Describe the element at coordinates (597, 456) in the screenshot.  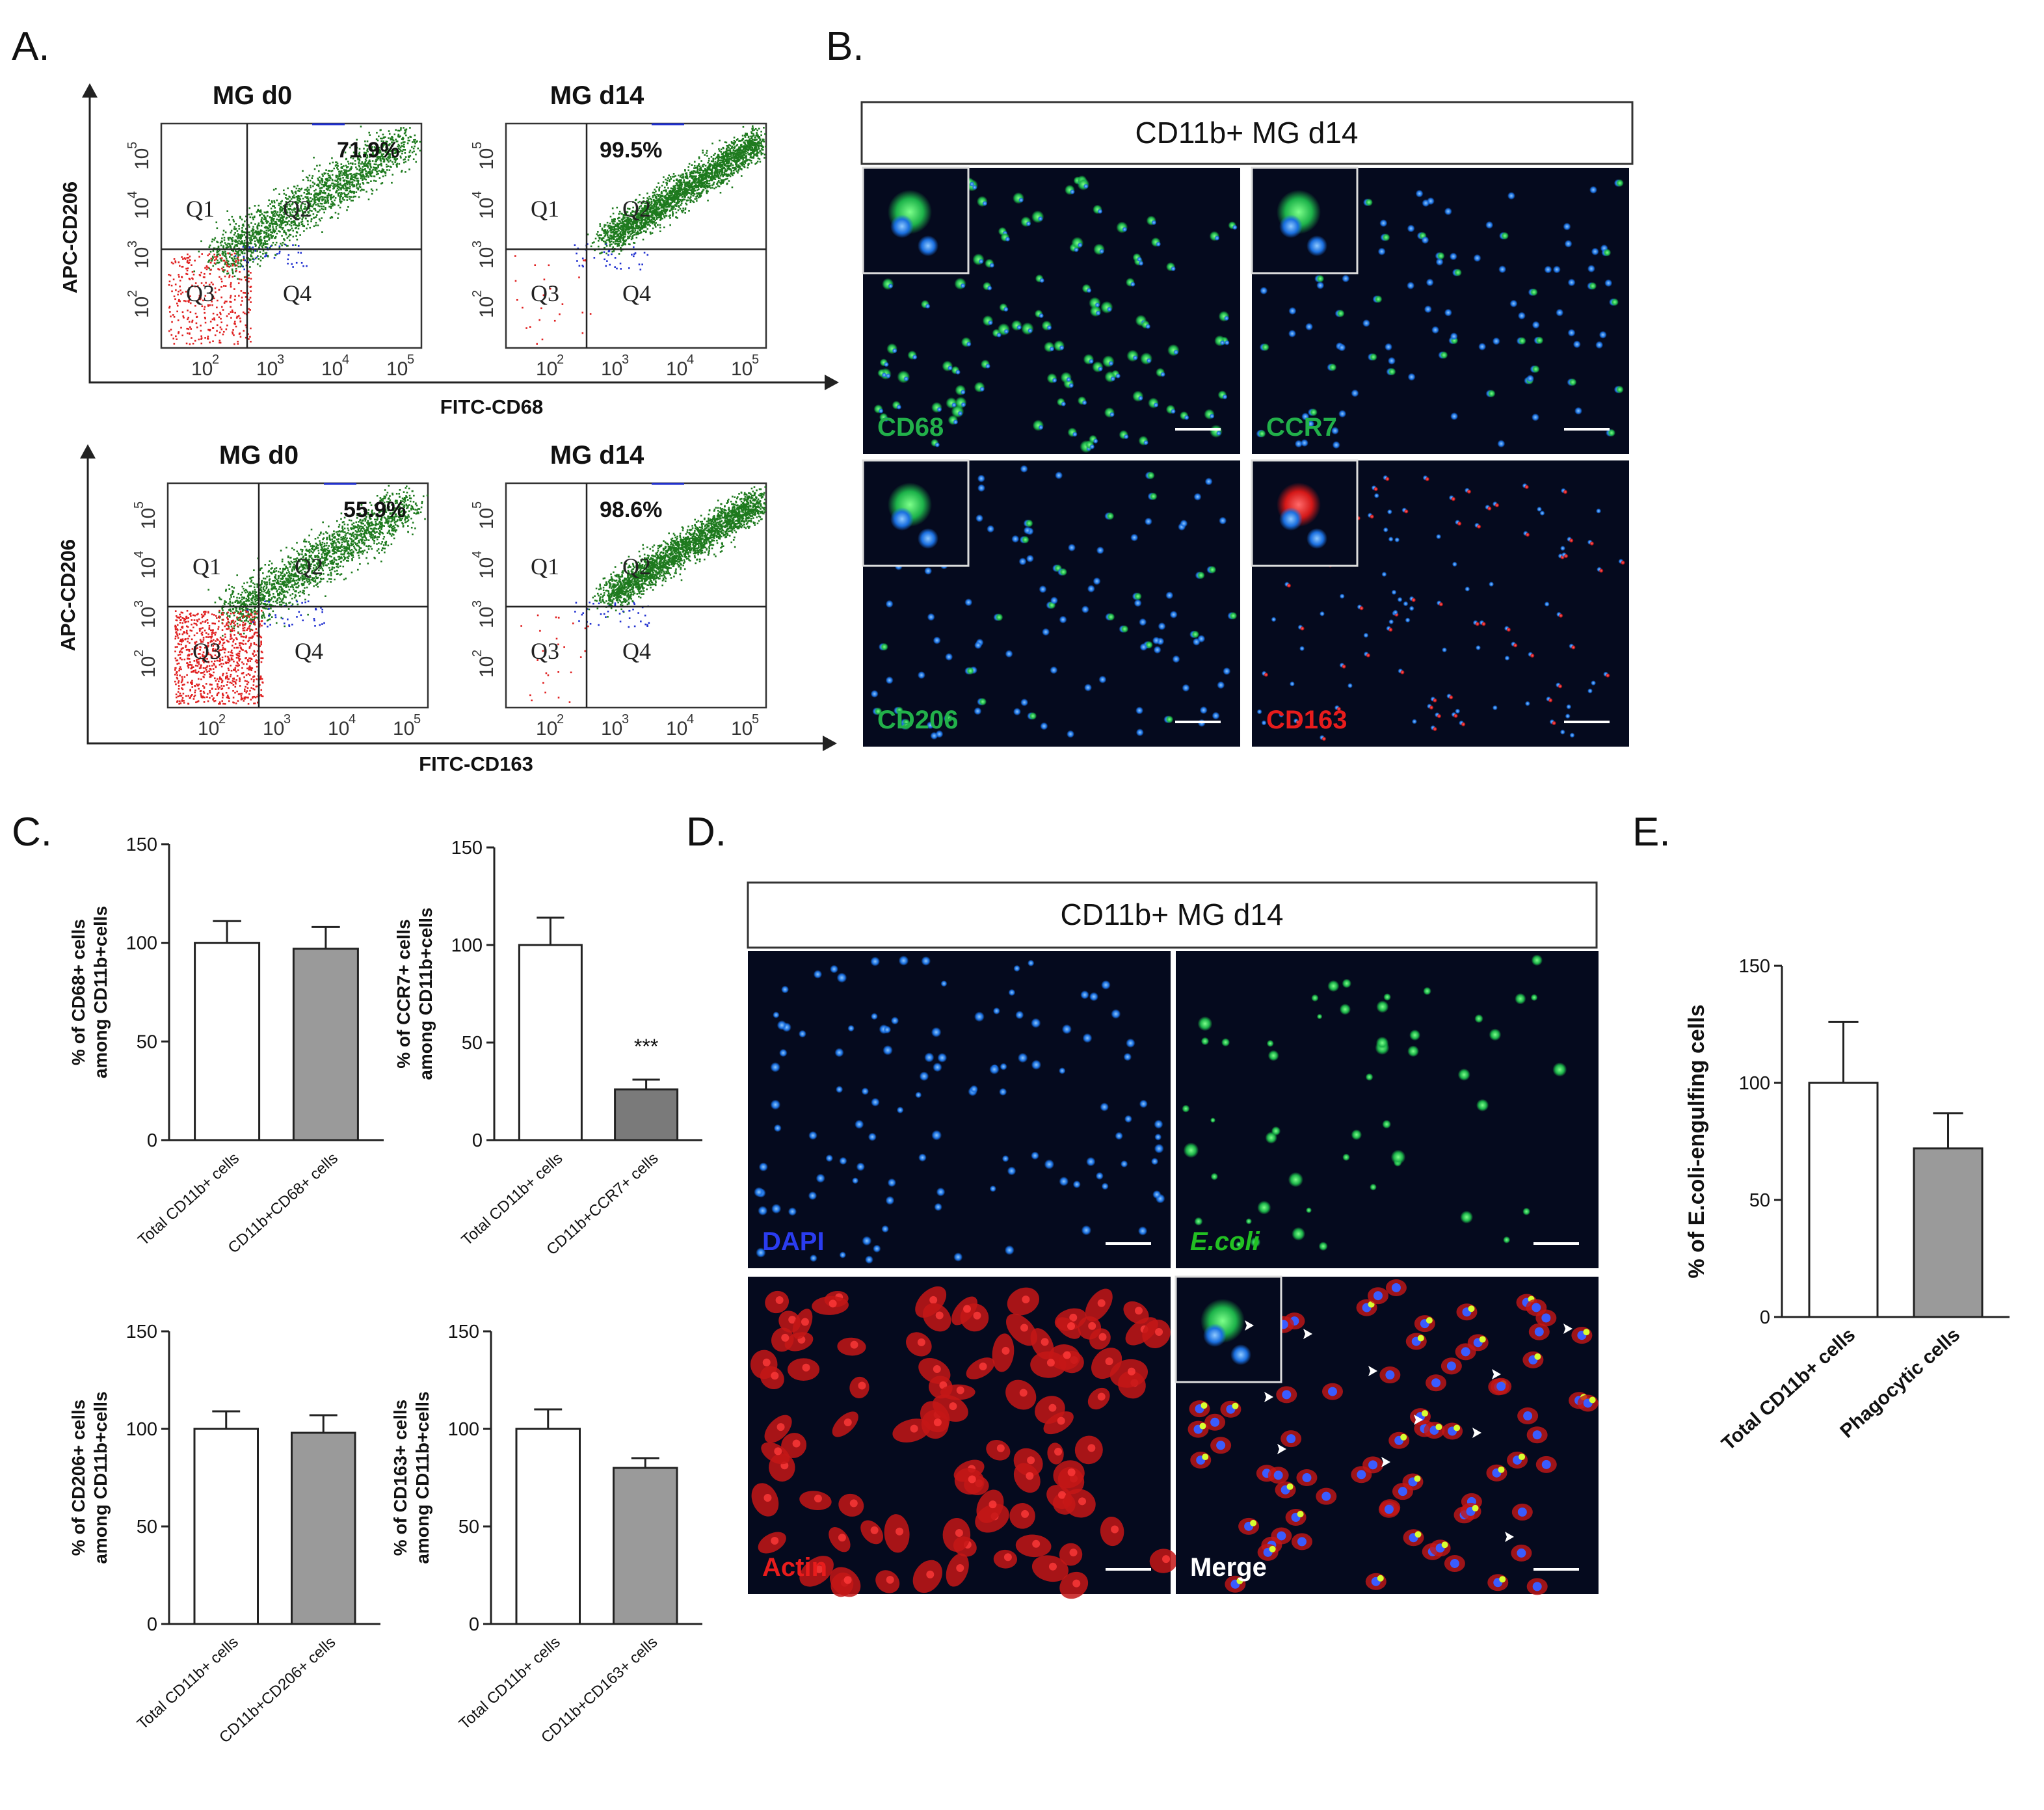
I see `flow-plot-title: MG d14` at that location.